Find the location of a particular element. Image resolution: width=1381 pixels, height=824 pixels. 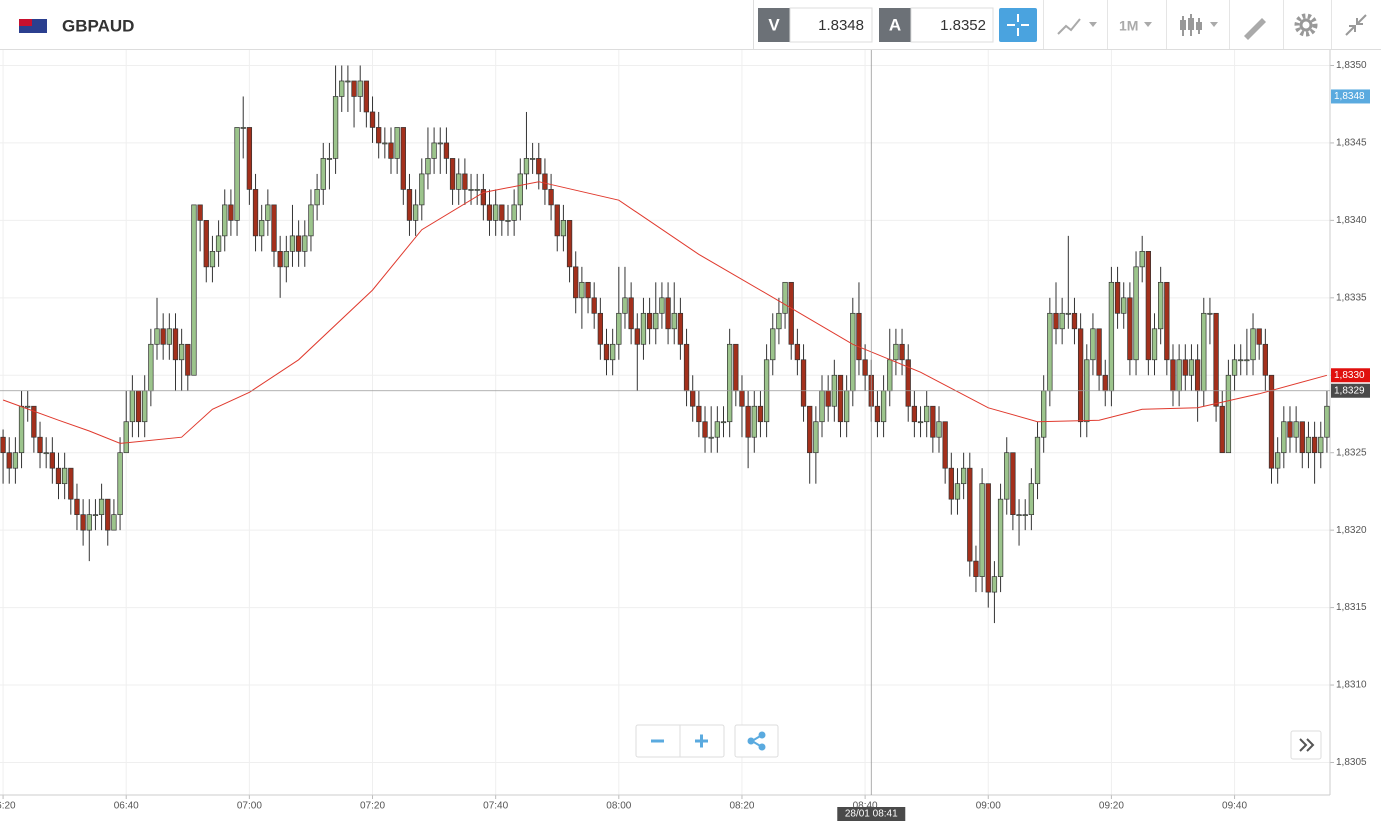

ask-box is located at coordinates (952, 25).